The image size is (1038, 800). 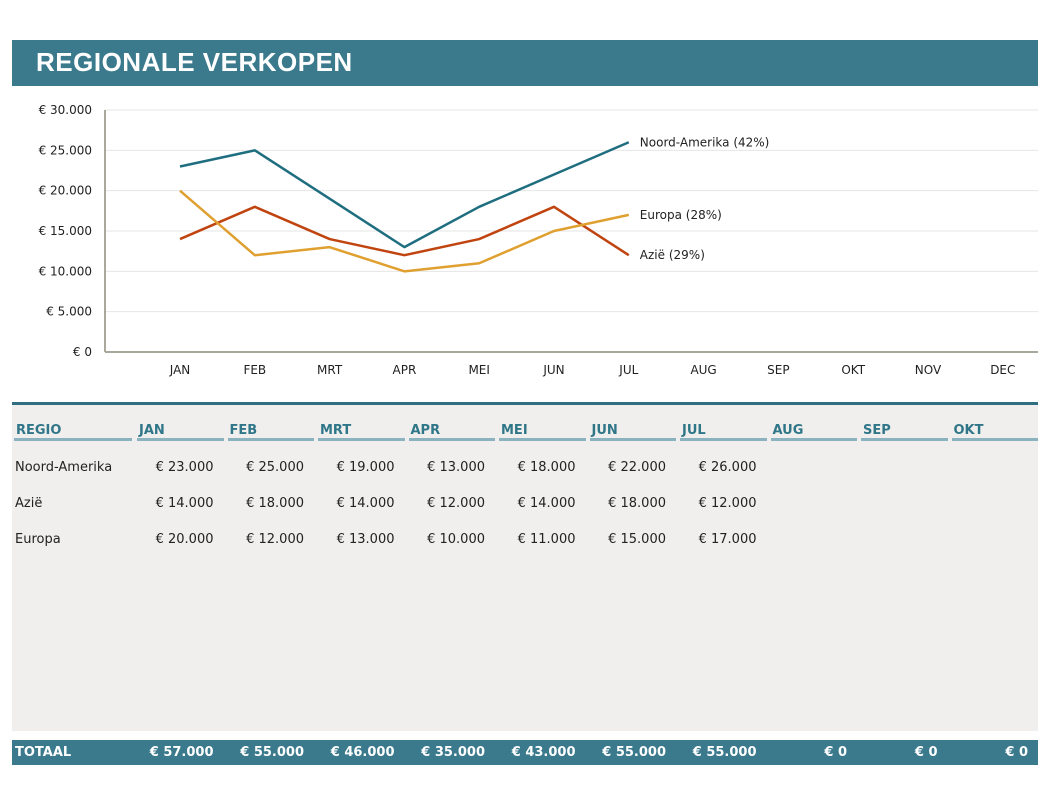 I want to click on y-tick-label: € 15.000, so click(x=65, y=231).